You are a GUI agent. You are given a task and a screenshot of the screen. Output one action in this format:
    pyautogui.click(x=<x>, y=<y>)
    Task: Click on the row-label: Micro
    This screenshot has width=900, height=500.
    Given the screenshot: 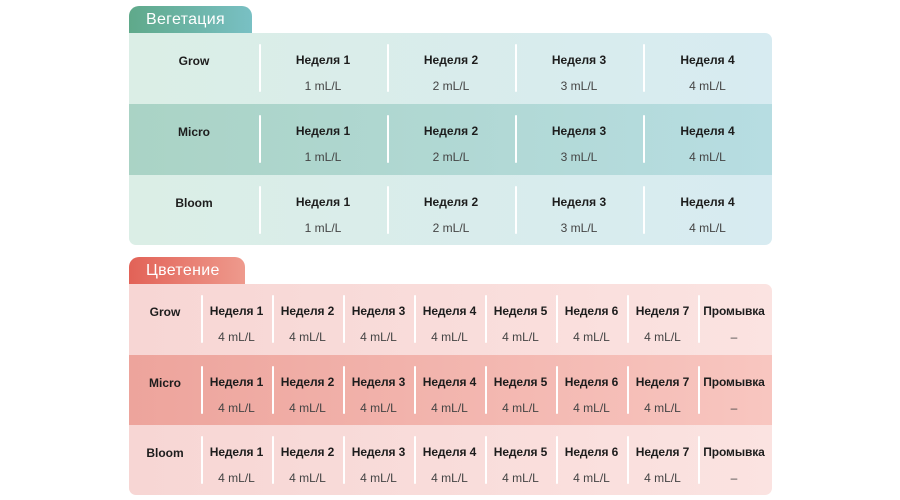 What is the action you would take?
    pyautogui.click(x=164, y=383)
    